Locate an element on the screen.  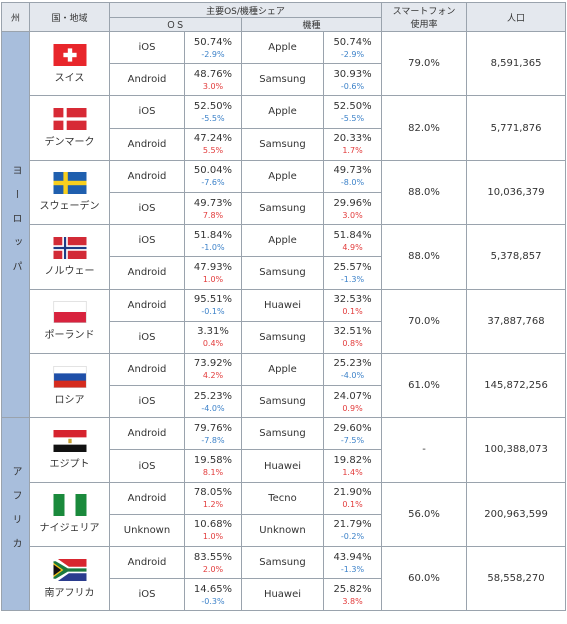
os-share-change: 5.5% is located at coordinates (213, 151).